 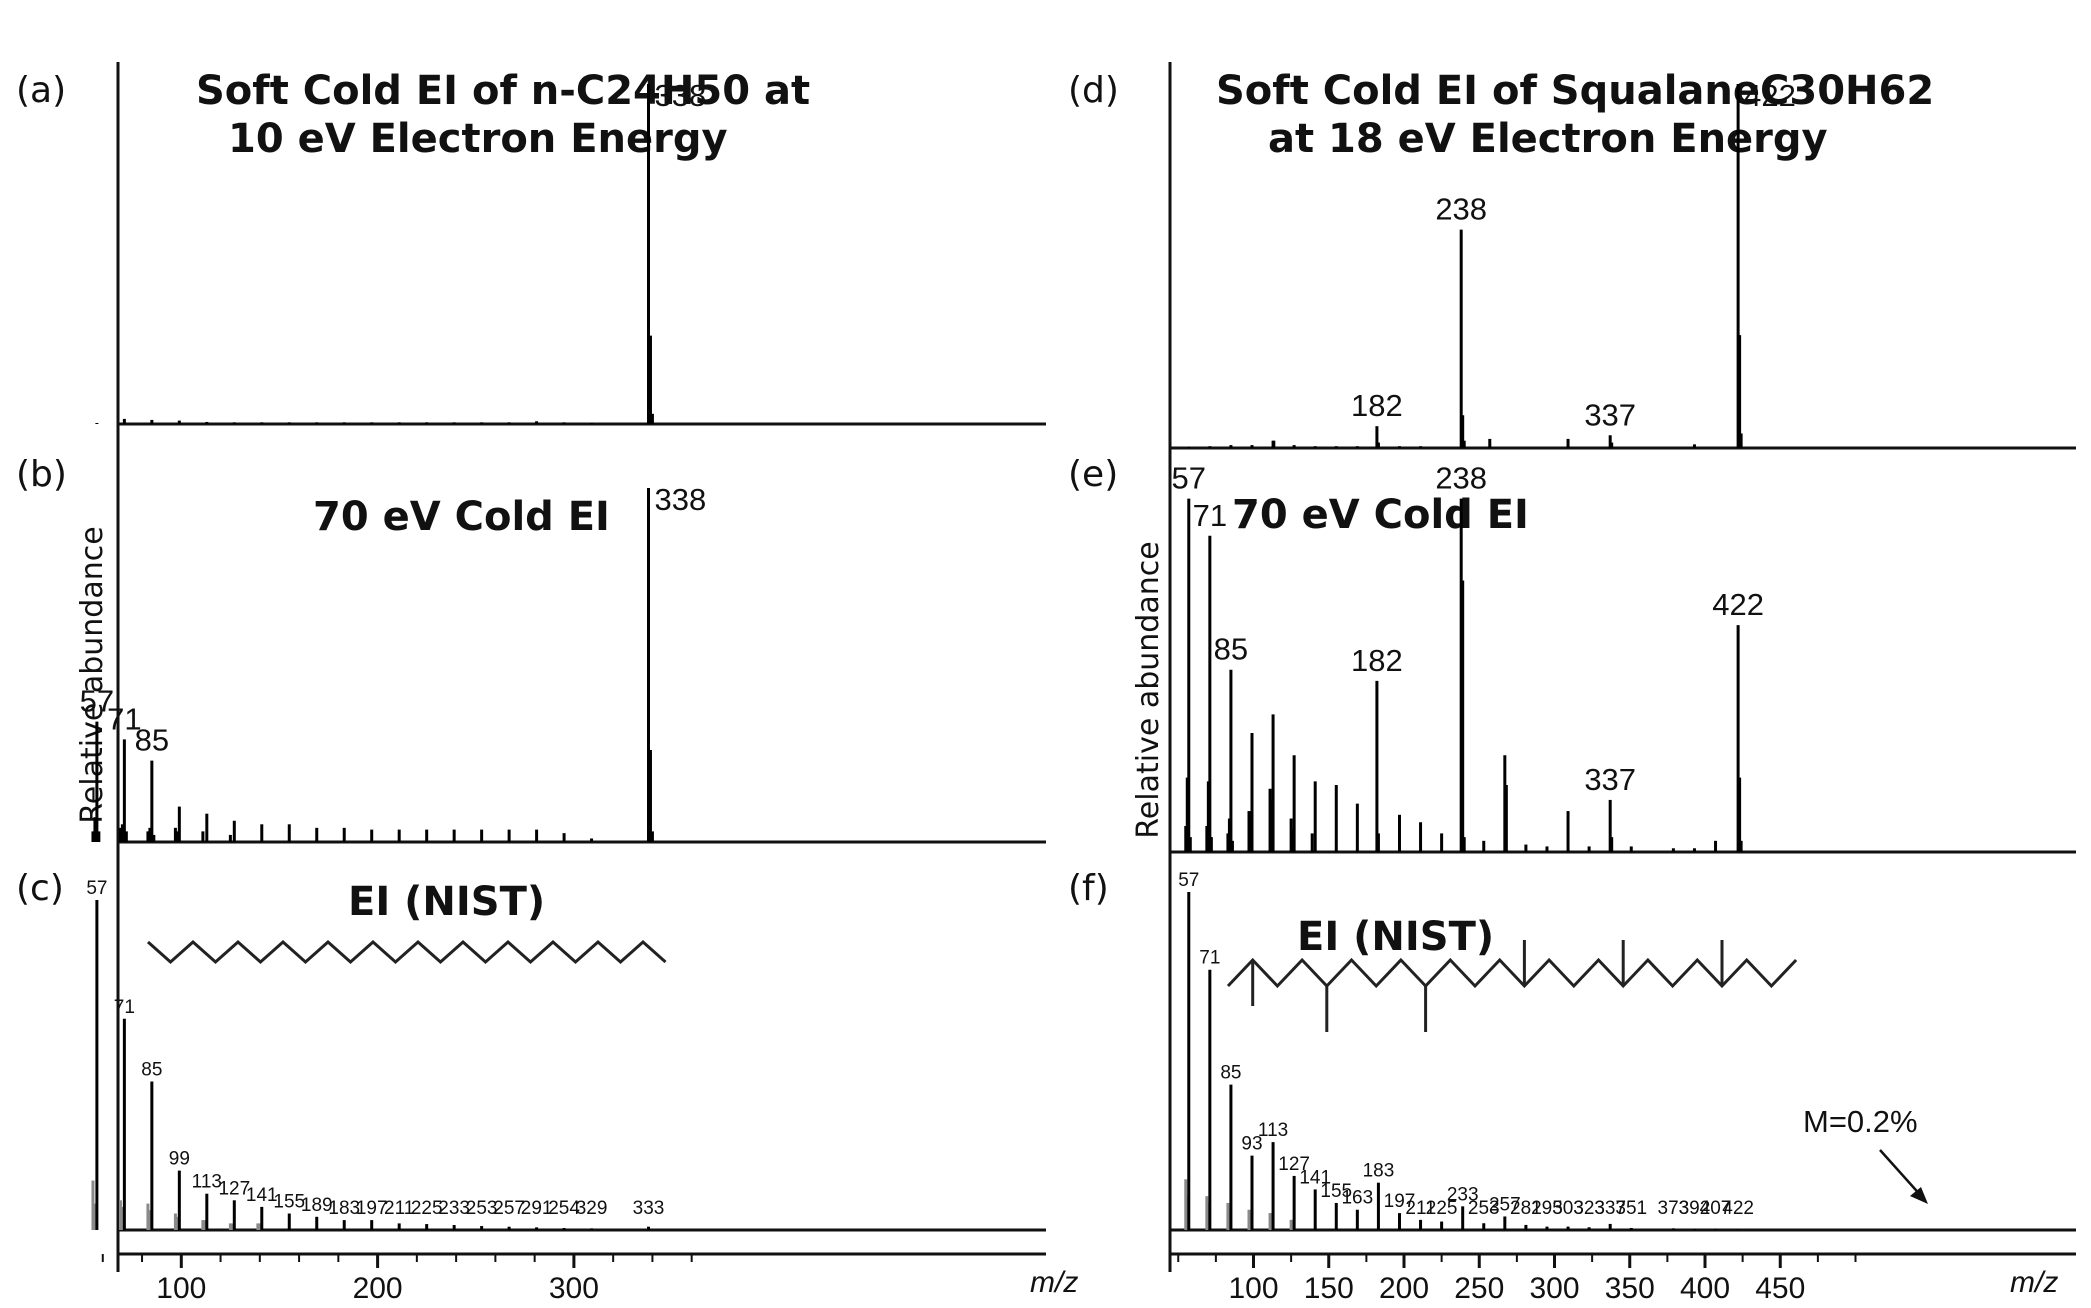 I want to click on peak-label-e-0: 57, so click(x=1189, y=478).